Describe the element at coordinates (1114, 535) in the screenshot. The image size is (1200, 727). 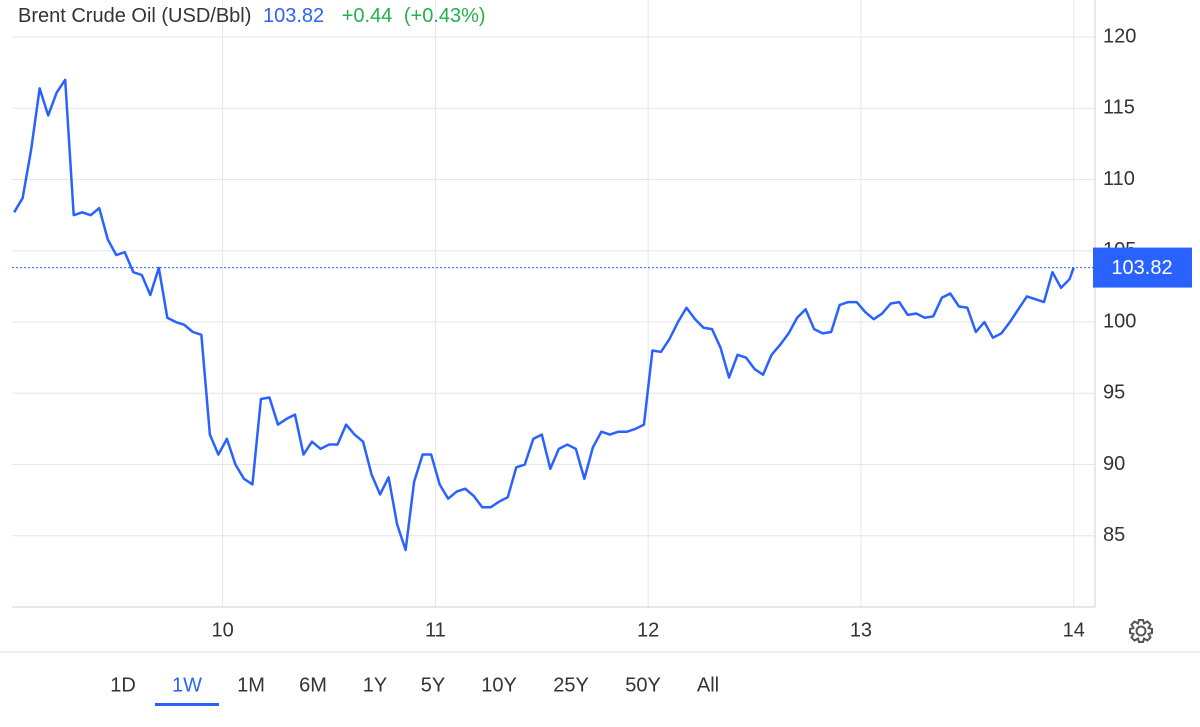
I see `y-tick-label: 85` at that location.